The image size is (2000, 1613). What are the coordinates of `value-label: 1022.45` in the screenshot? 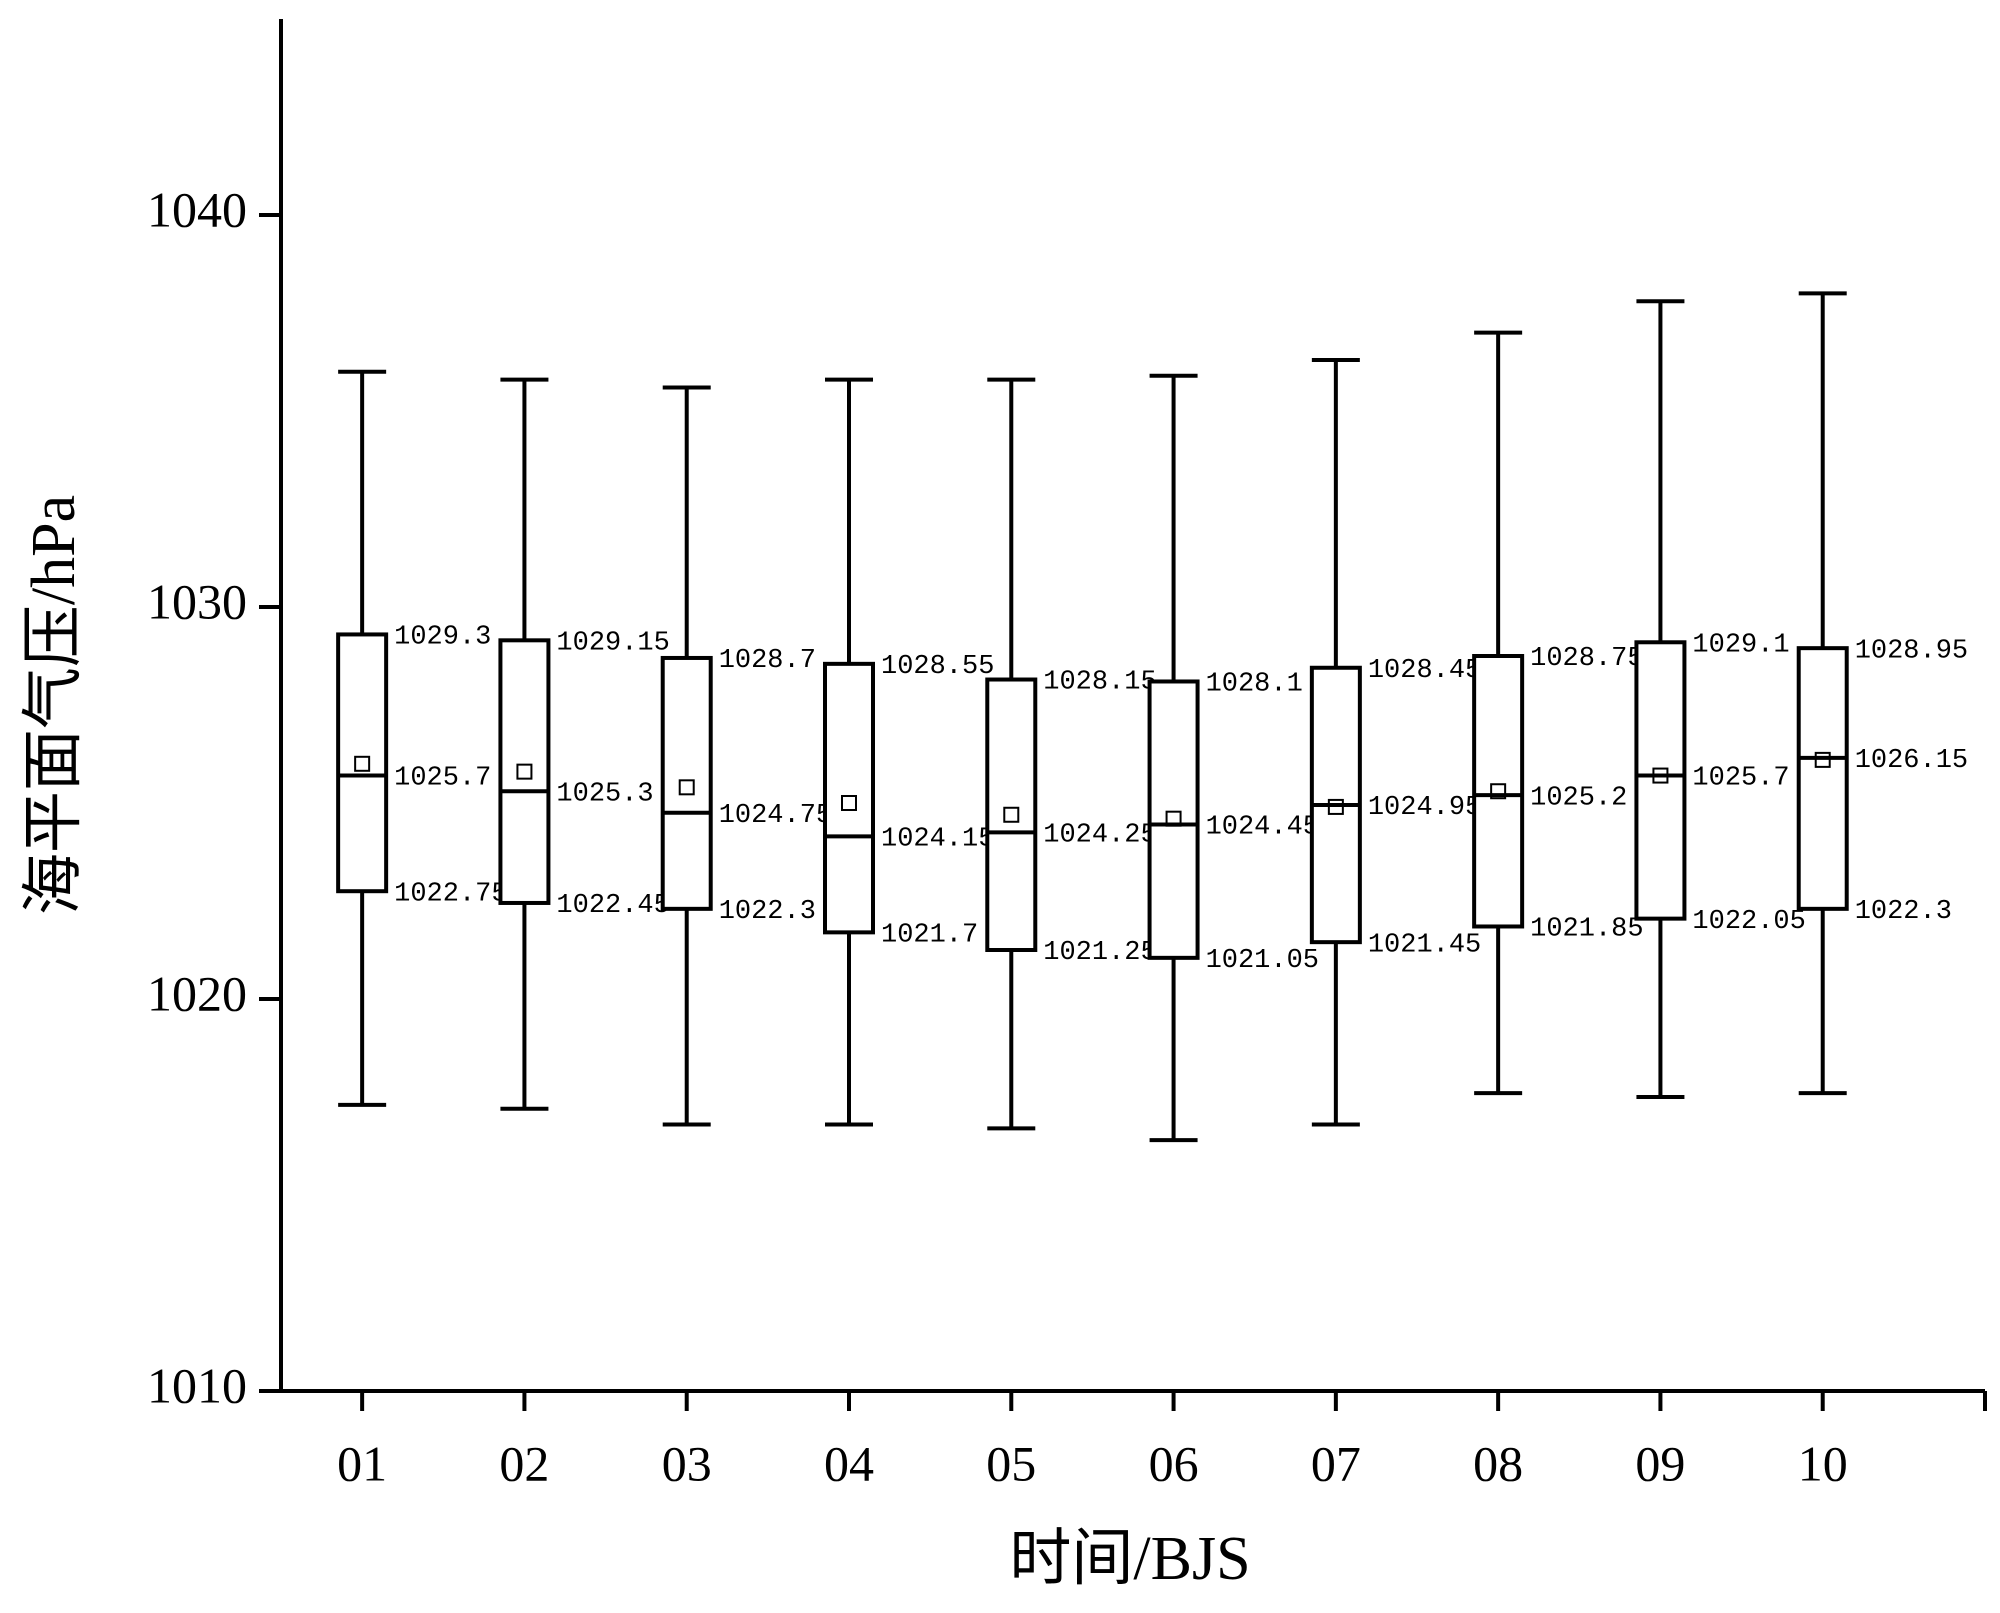 It's located at (612, 906).